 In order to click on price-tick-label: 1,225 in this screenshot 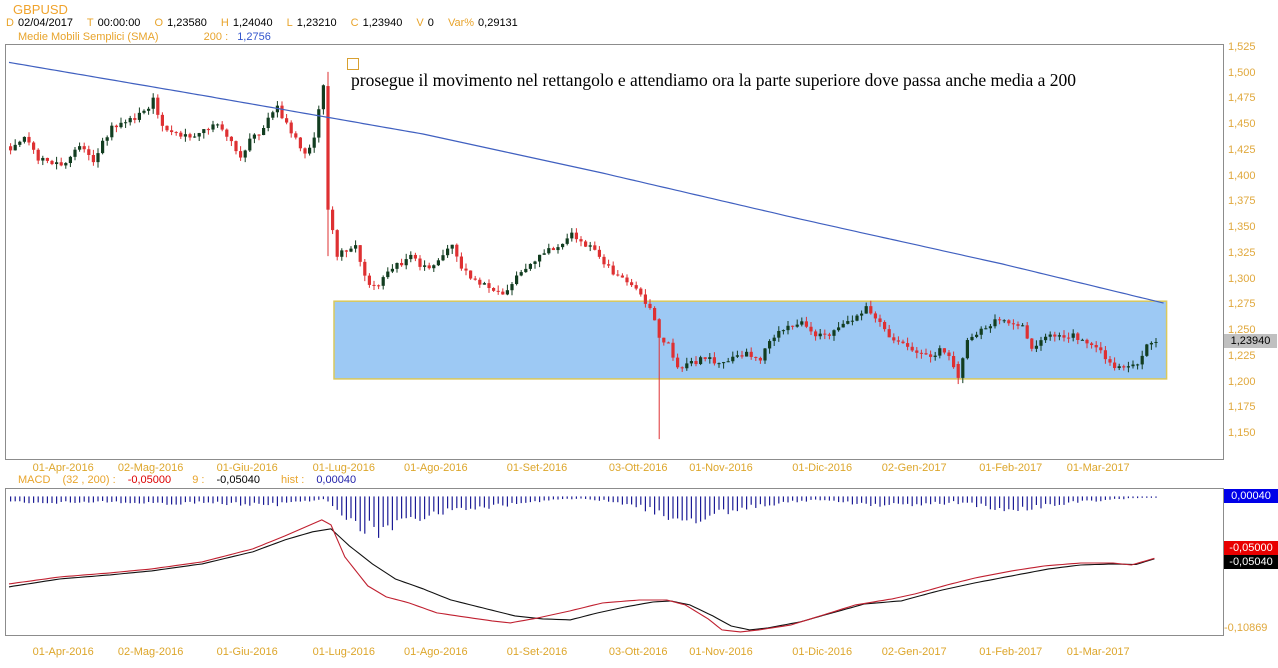, I will do `click(1242, 355)`.